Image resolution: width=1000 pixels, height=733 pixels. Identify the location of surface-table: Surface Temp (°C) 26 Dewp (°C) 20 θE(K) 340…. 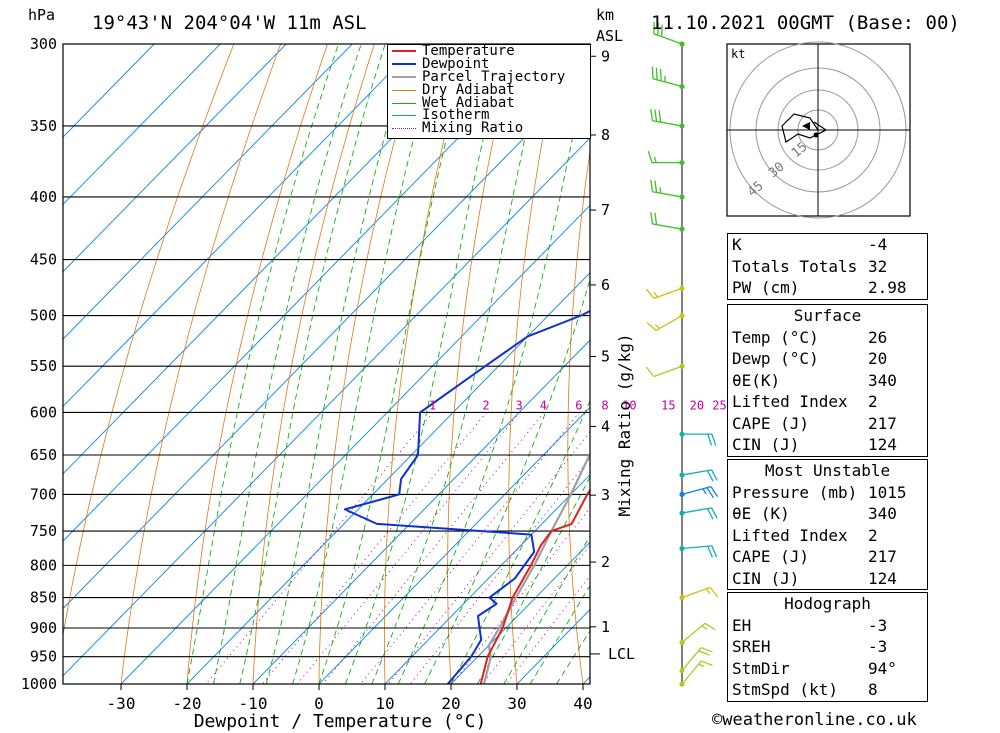
(827, 380).